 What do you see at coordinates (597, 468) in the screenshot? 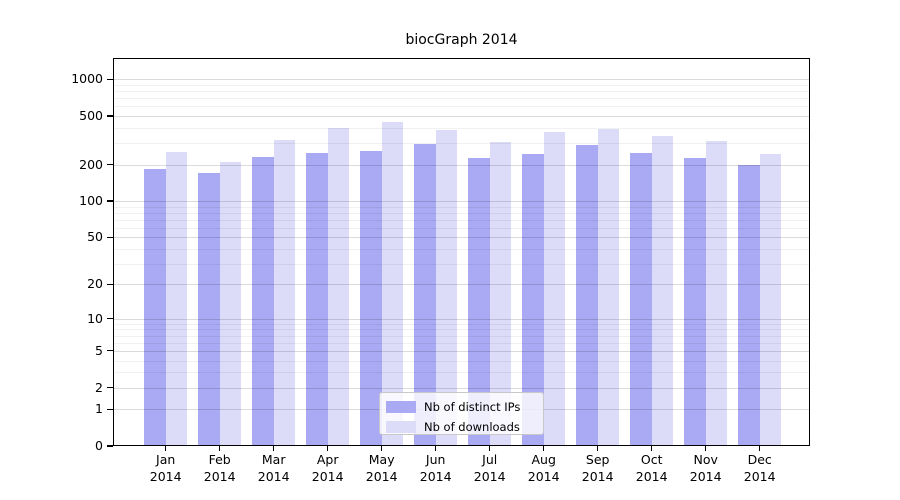
I see `x-tick-label: Sep 2014` at bounding box center [597, 468].